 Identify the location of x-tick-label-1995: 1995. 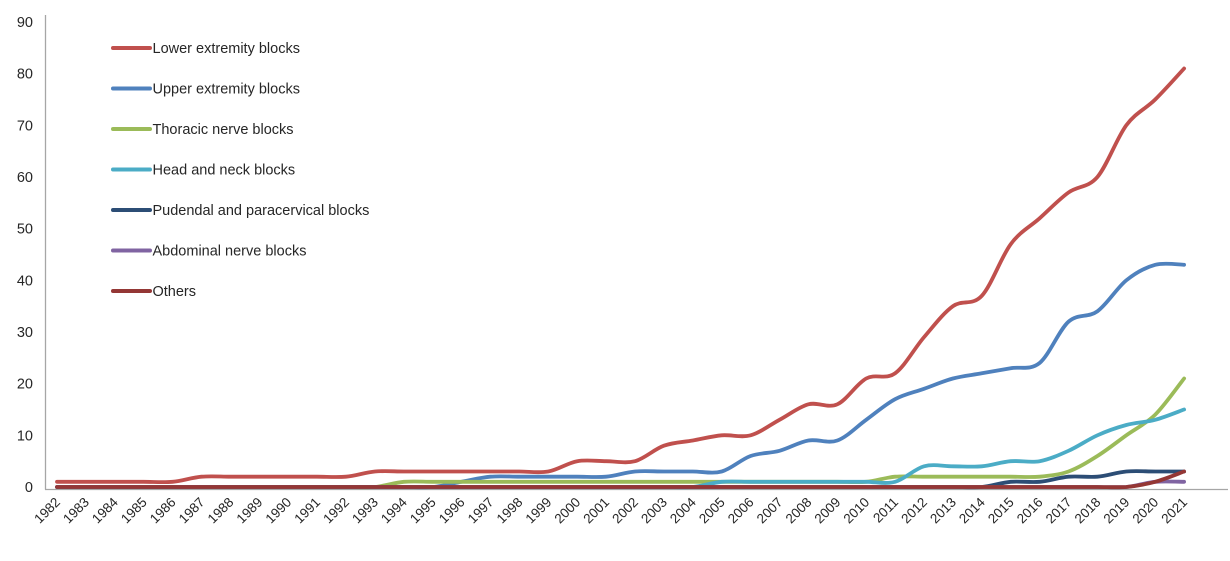
(423, 511).